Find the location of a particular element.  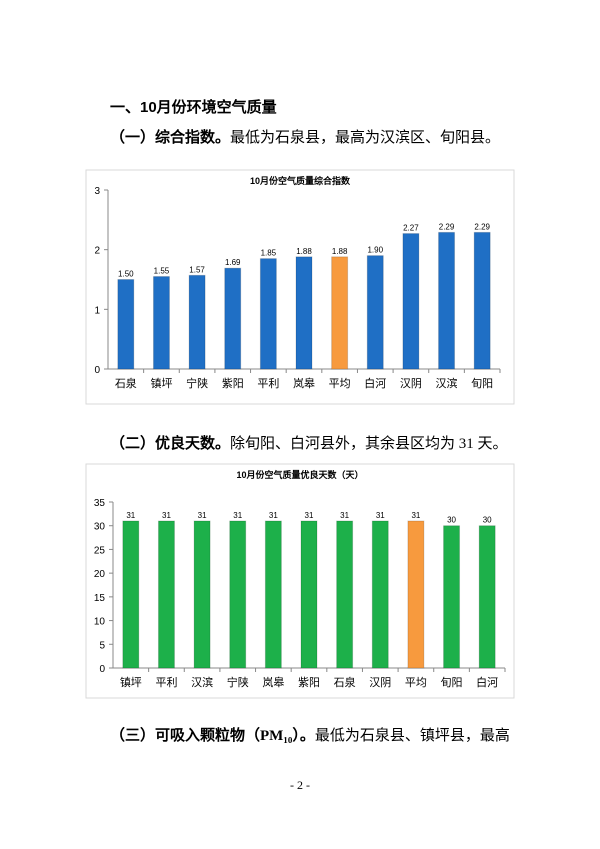

data-label: 1.90 is located at coordinates (375, 250).